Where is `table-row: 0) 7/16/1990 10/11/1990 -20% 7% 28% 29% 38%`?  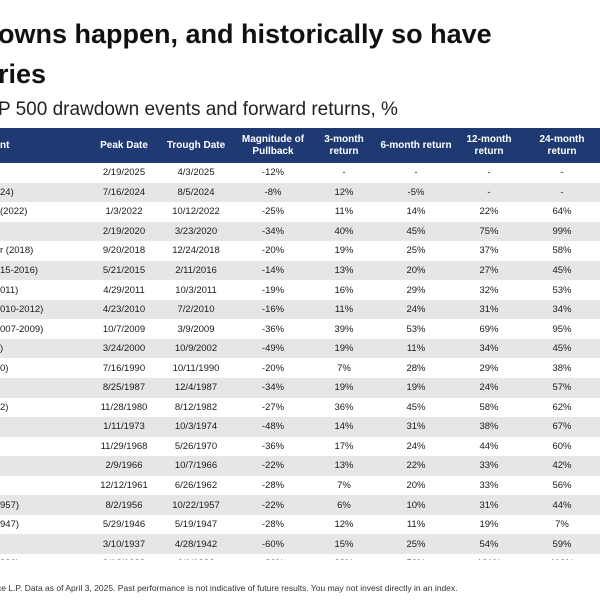 table-row: 0) 7/16/1990 10/11/1990 -20% 7% 28% 29% 38% is located at coordinates (300, 368).